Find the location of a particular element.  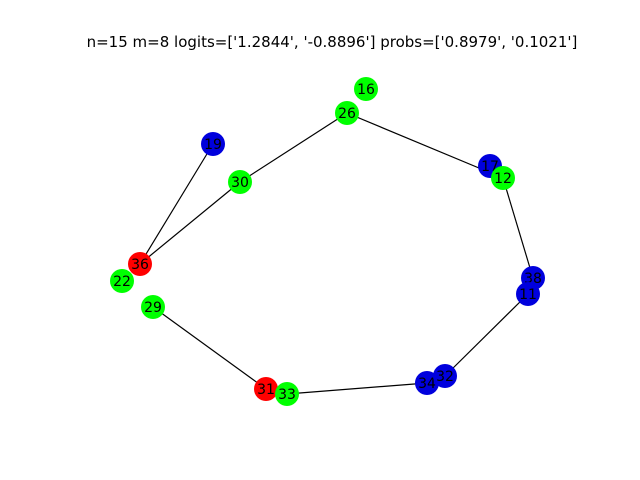

node-label: 16 is located at coordinates (366, 90).